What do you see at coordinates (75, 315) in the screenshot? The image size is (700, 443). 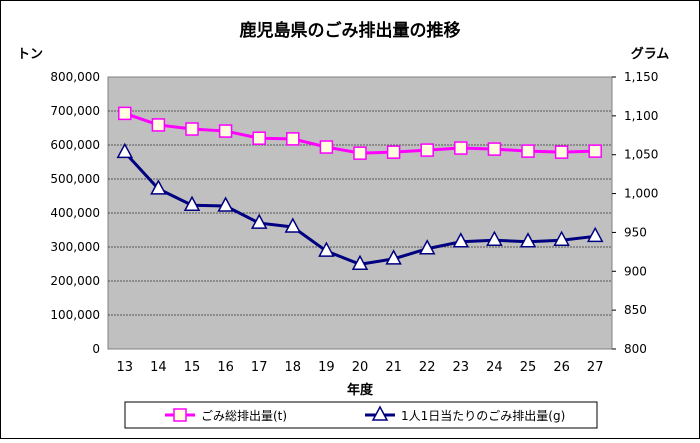 I see `y-left-tick-label: 100,000` at bounding box center [75, 315].